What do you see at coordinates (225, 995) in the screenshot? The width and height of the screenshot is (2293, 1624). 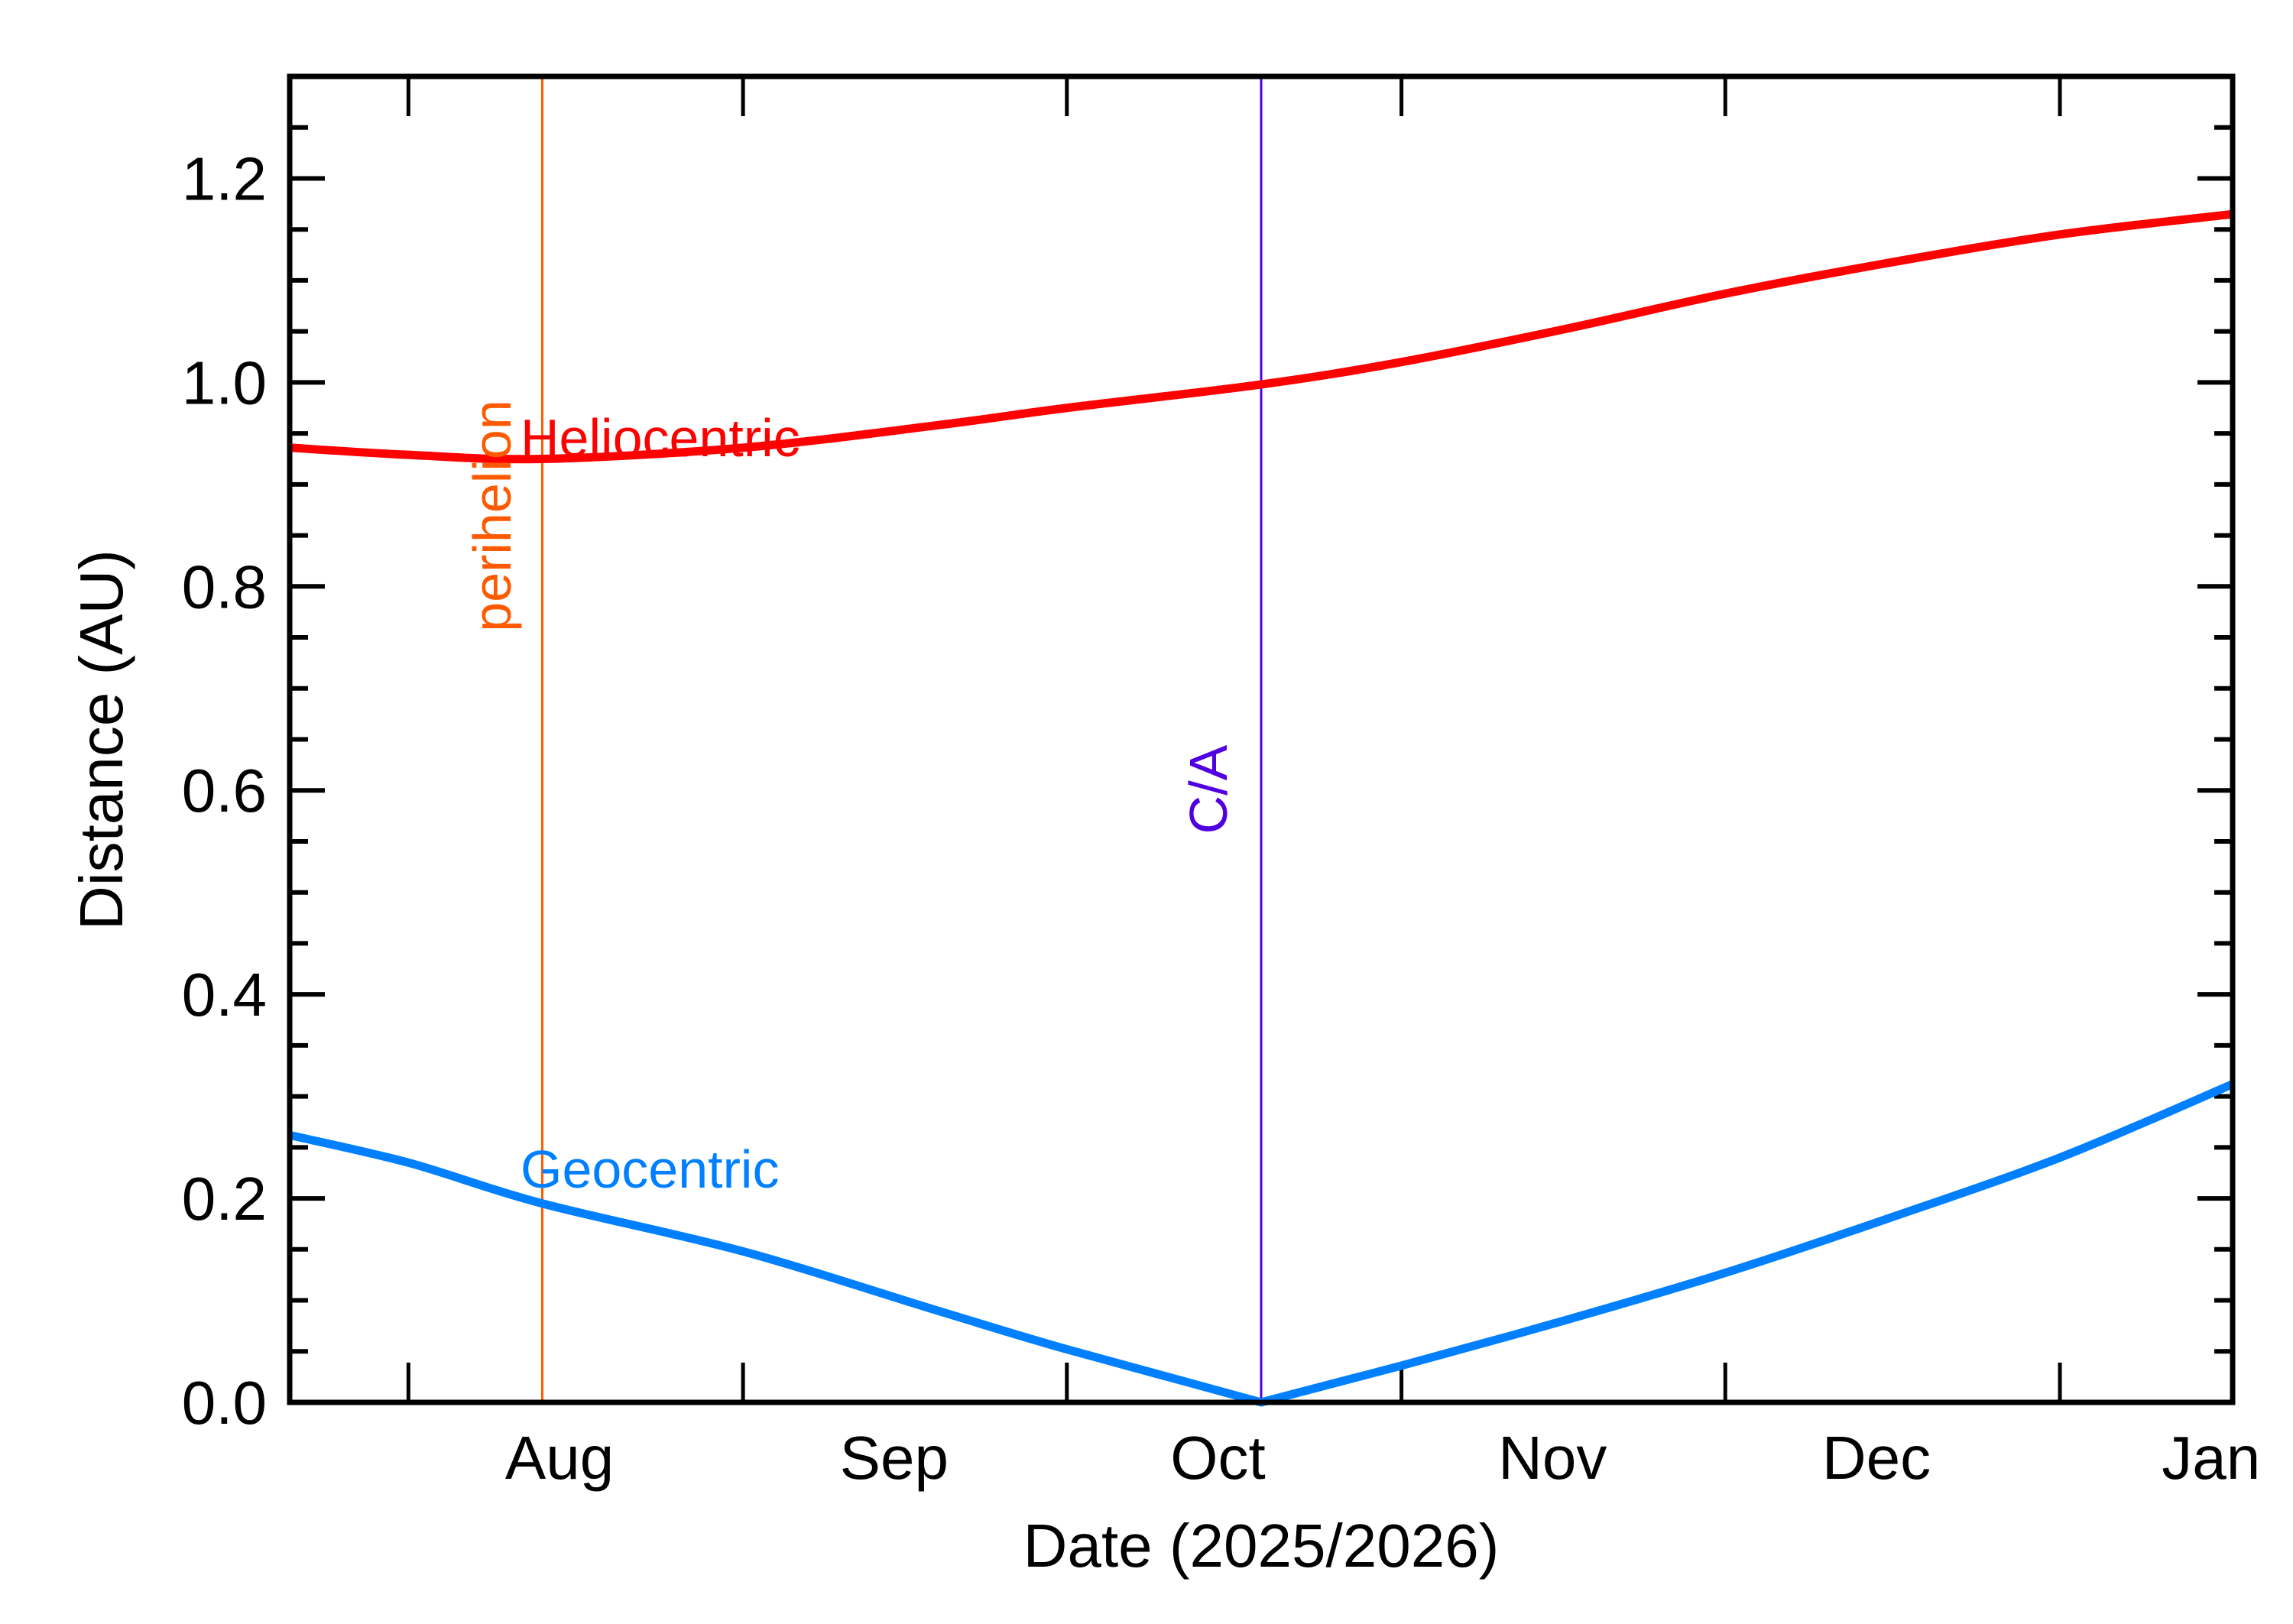 I see `y-tick-label: 0.4` at bounding box center [225, 995].